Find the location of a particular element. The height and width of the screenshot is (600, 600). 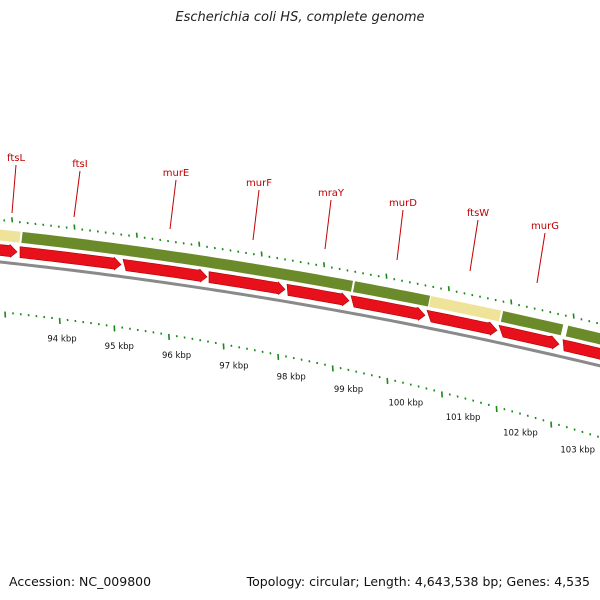

kbp-label: 95 kbp is located at coordinates (119, 347).